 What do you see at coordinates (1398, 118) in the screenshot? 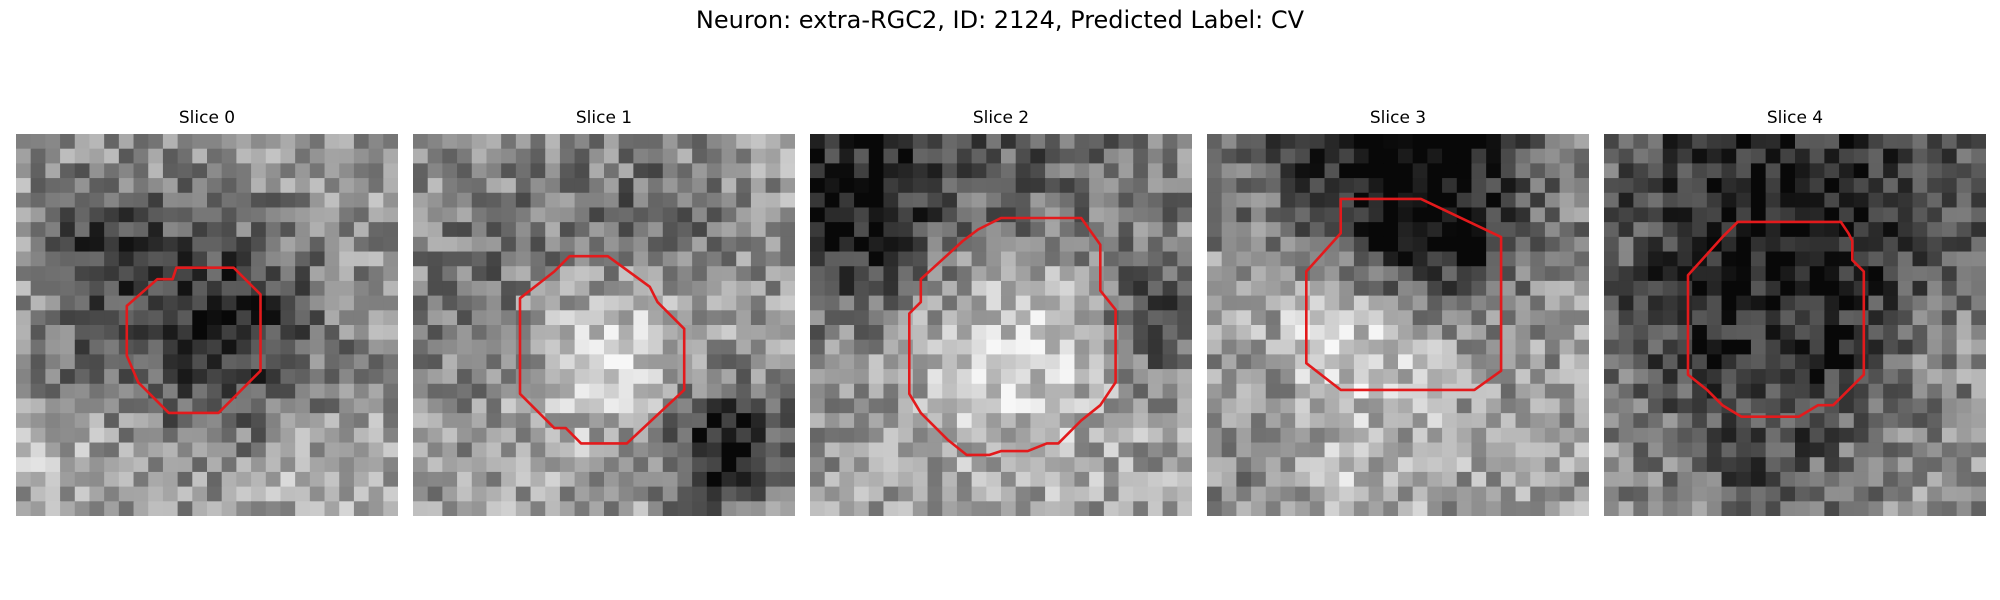
I see `panel-title-slice-3: Slice 3` at bounding box center [1398, 118].